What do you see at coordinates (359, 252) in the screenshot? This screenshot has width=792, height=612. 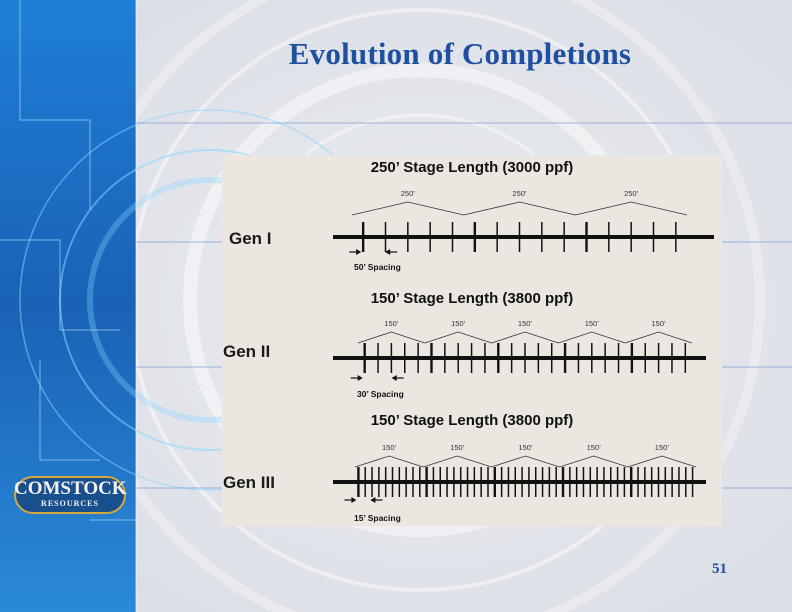 I see `gen1-spacing-arrowhead-left` at bounding box center [359, 252].